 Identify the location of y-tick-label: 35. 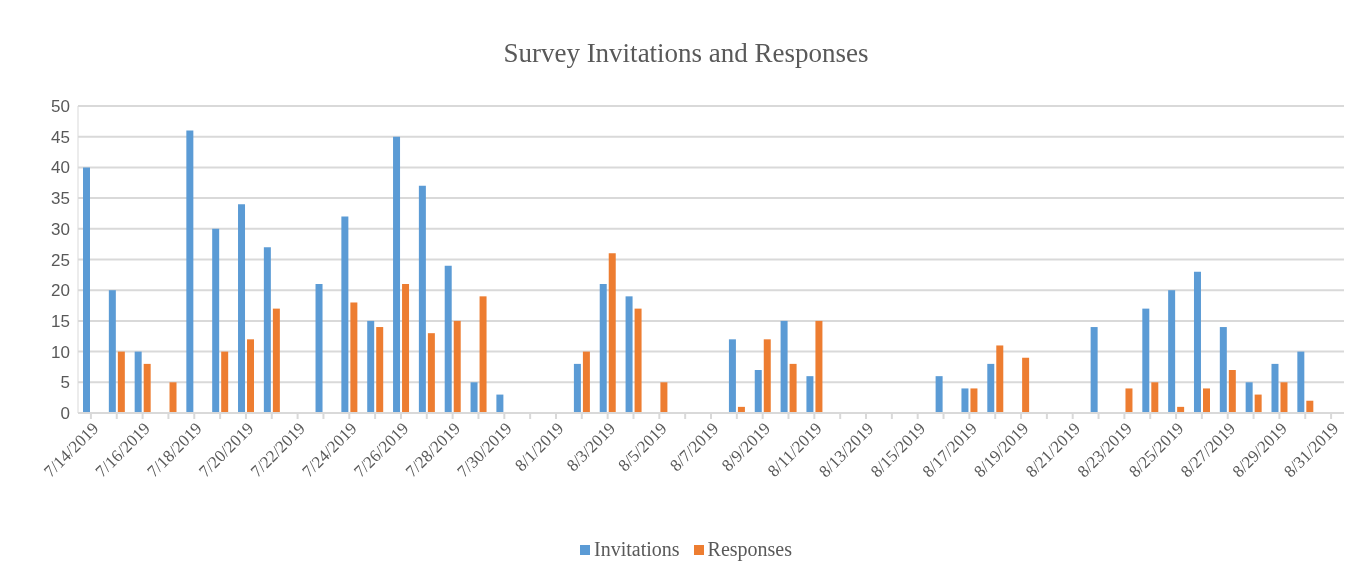
(60, 199).